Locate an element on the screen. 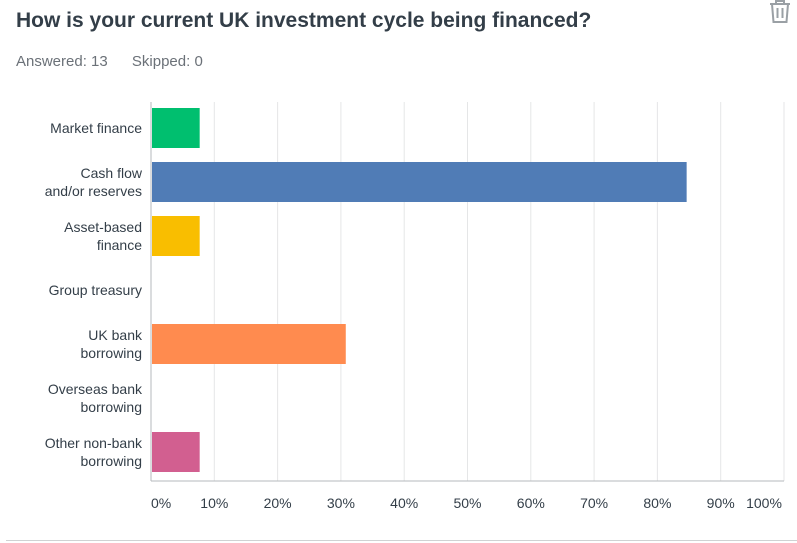 The image size is (797, 543). category-label: Overseas bank borrowing is located at coordinates (95, 398).